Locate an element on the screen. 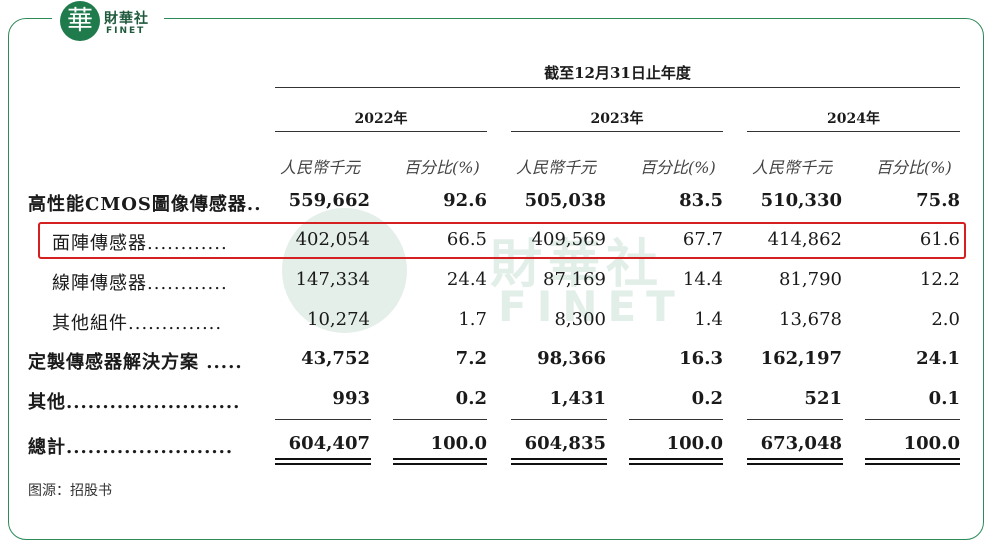 This screenshot has width=992, height=555. year-rule-2023 is located at coordinates (617, 131).